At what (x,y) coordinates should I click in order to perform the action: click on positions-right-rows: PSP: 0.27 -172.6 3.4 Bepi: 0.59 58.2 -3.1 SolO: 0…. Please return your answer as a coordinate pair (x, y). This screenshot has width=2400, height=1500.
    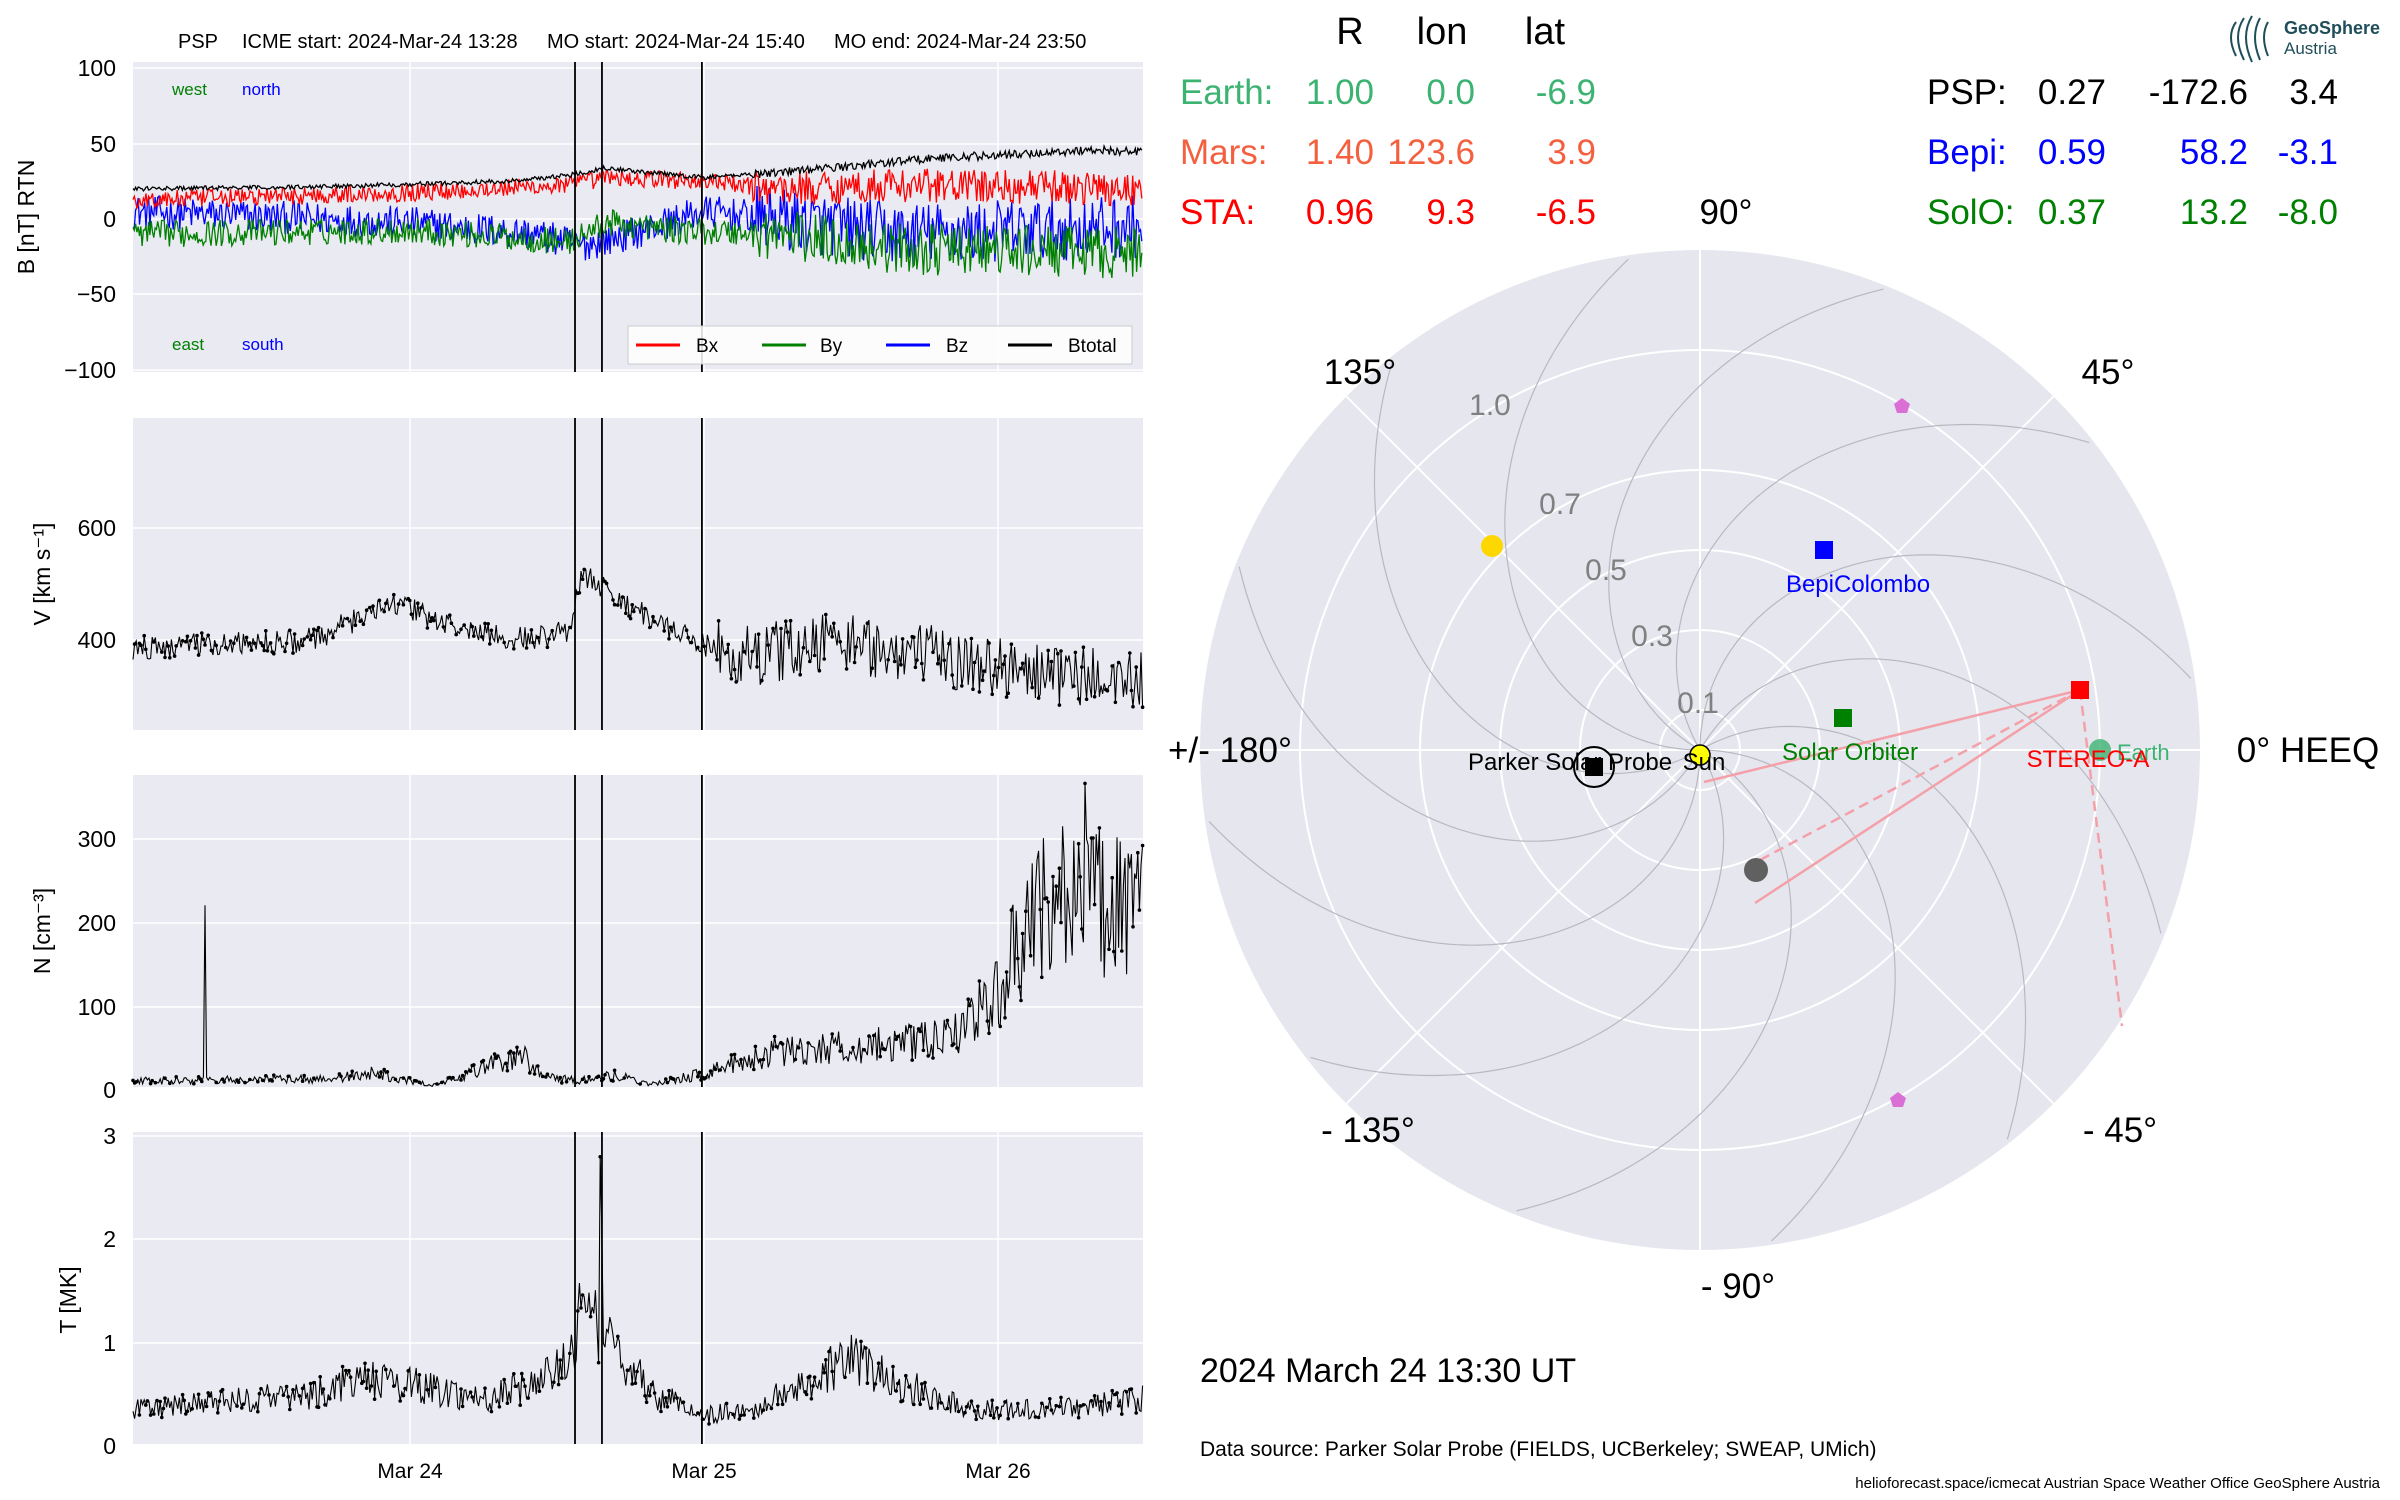
    Looking at the image, I should click on (2132, 152).